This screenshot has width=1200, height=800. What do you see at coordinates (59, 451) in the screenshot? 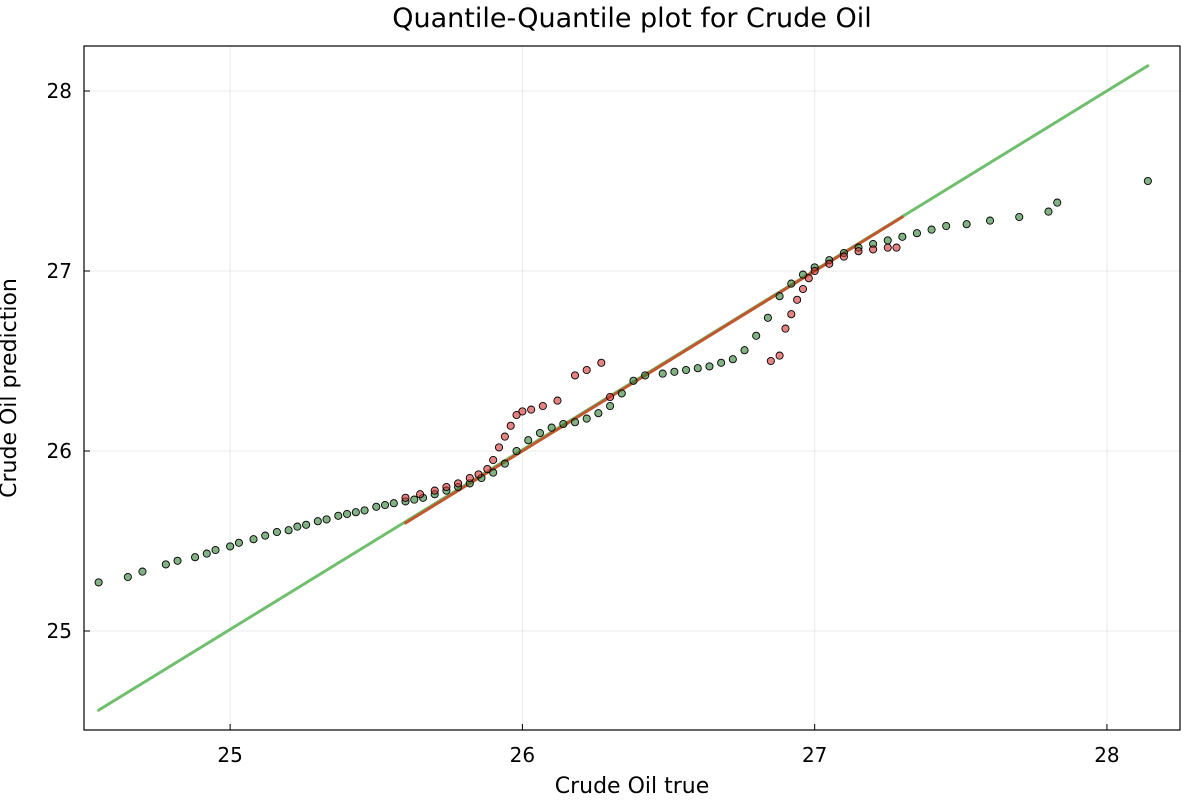
I see `y-tick-label-1: 26` at bounding box center [59, 451].